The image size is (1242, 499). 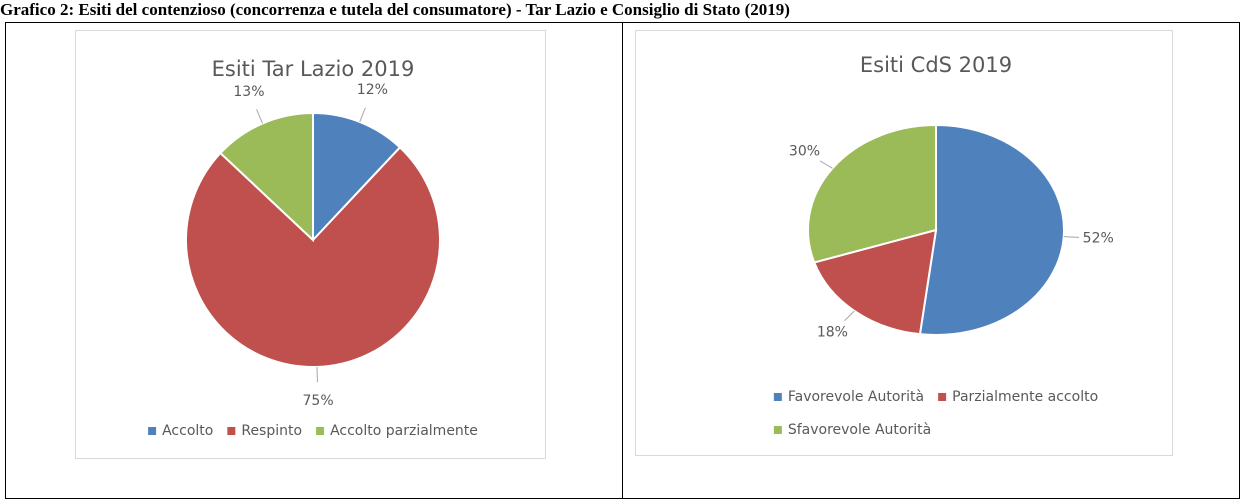 I want to click on legend-label: Parzialmente accolto, so click(x=1025, y=397).